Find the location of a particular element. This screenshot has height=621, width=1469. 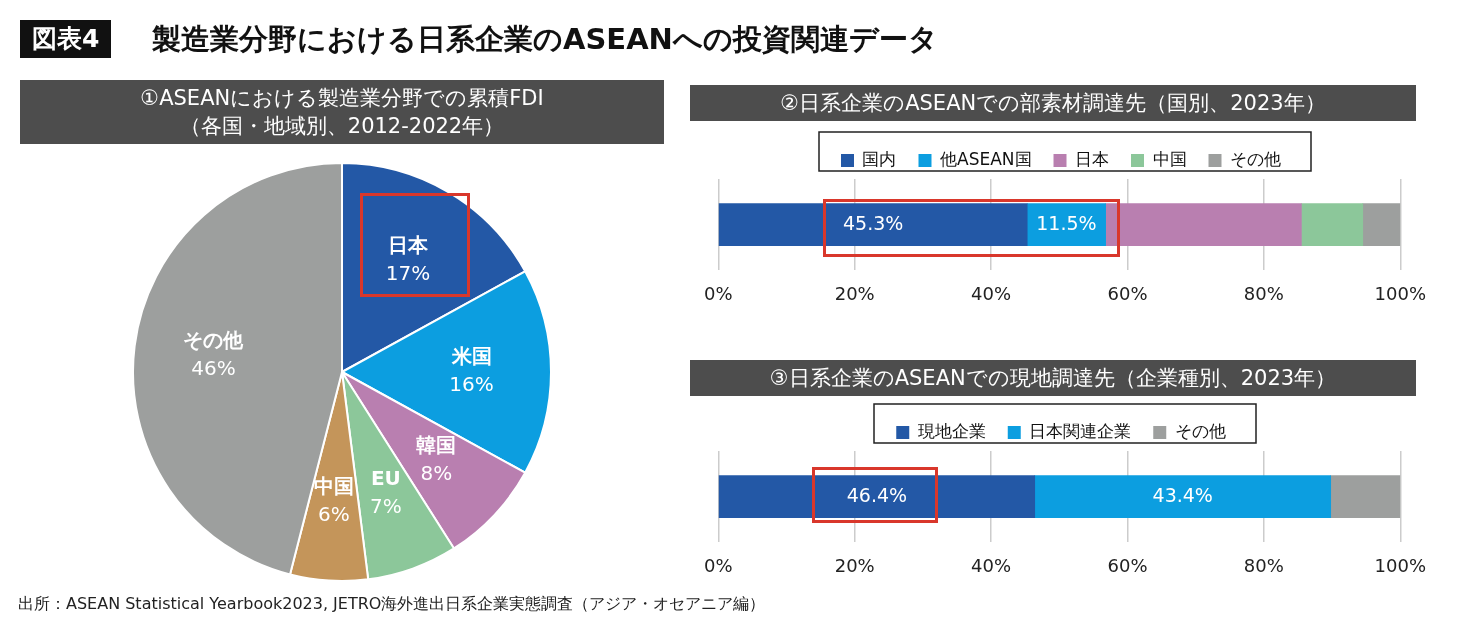

data-label: 8% is located at coordinates (436, 472).